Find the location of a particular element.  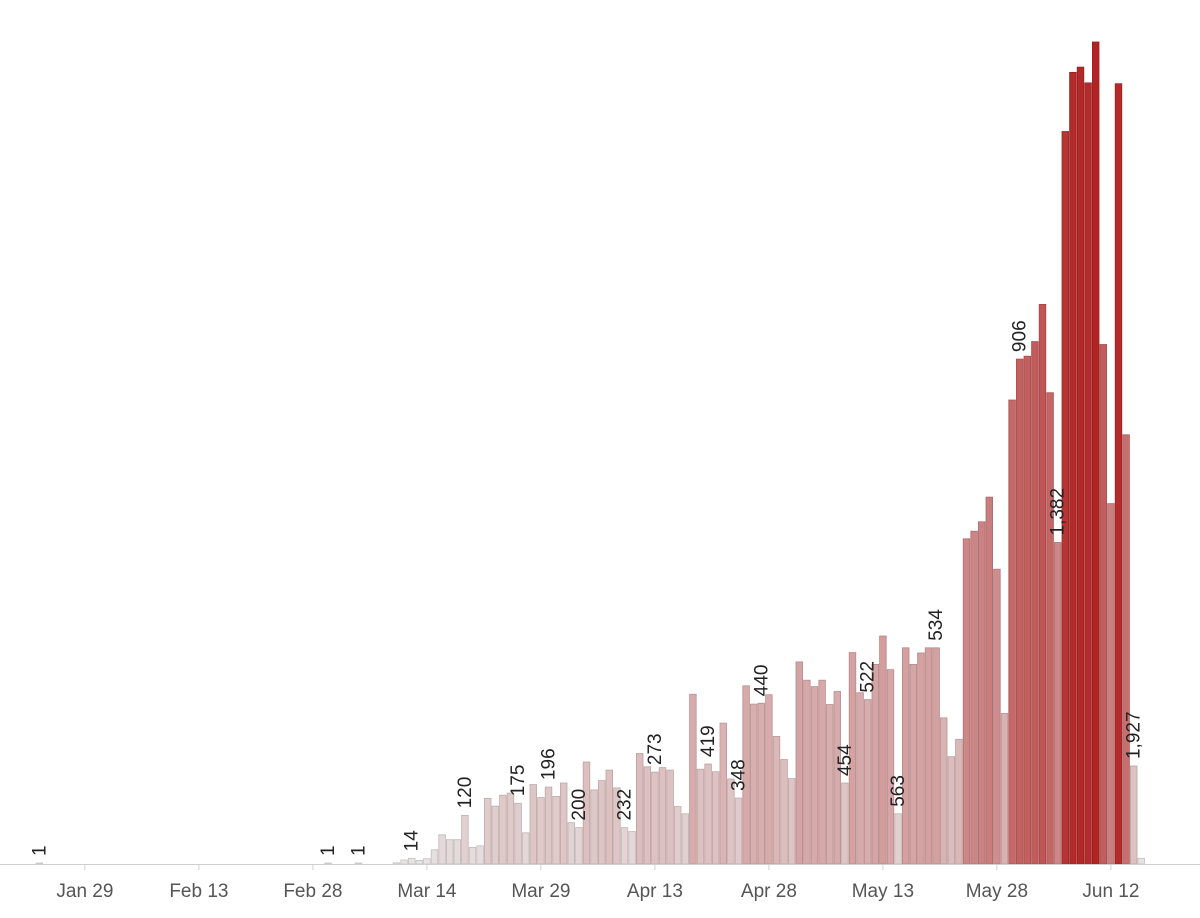

data-label: 120 is located at coordinates (465, 793).